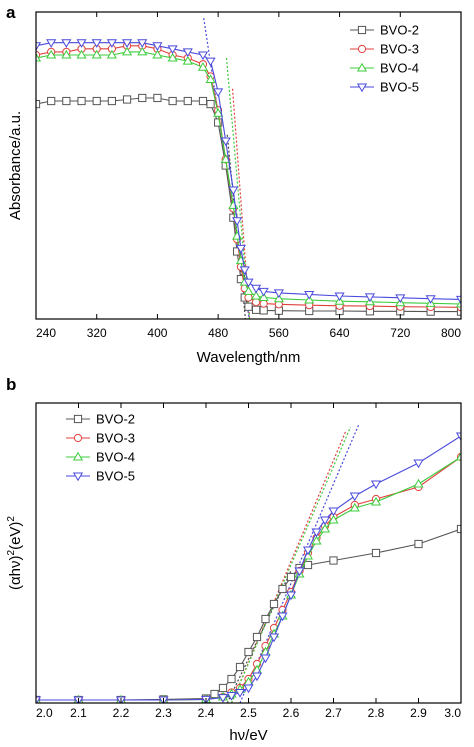 This screenshot has width=474, height=747. What do you see at coordinates (249, 357) in the screenshot?
I see `x-axis-label: Wavelength/nm` at bounding box center [249, 357].